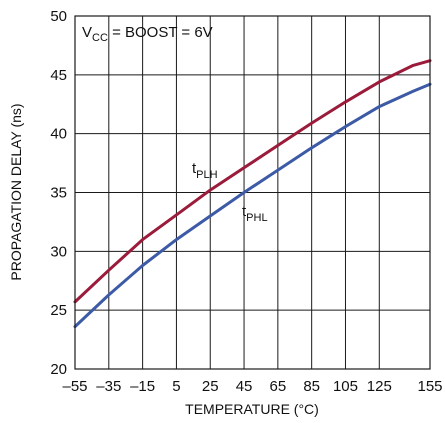  What do you see at coordinates (210, 386) in the screenshot?
I see `x-tick-label: 25` at bounding box center [210, 386].